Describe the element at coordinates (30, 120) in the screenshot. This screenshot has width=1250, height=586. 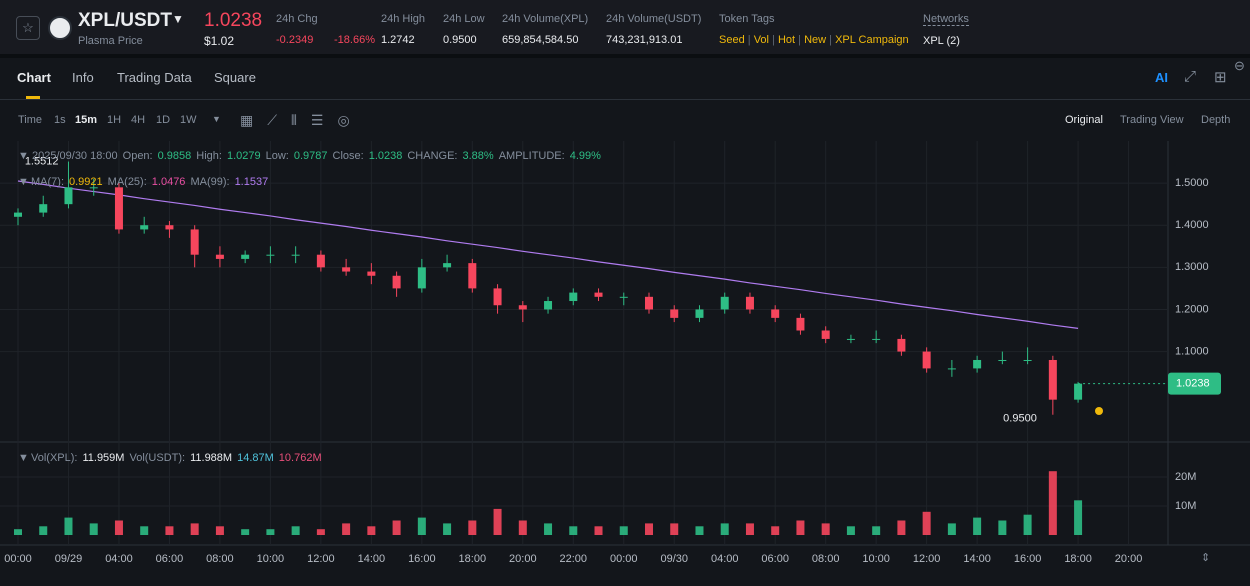
I see `interval: Time` at that location.